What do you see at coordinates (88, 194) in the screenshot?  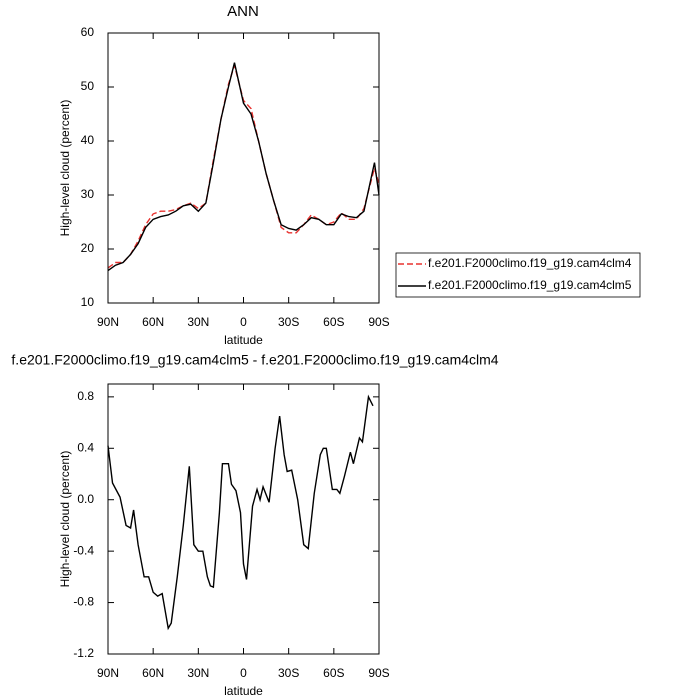 I see `y-tick-label: 30` at bounding box center [88, 194].